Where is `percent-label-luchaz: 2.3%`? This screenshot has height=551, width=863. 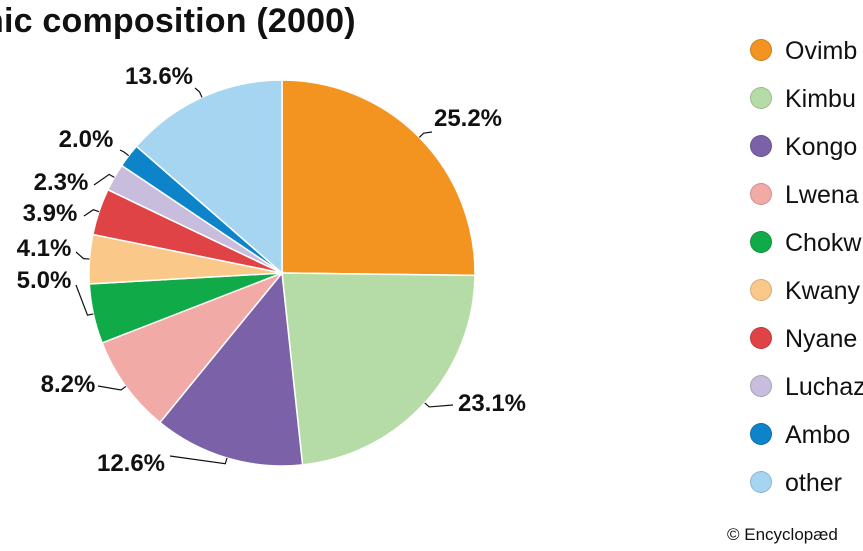
percent-label-luchaz: 2.3% is located at coordinates (61, 182).